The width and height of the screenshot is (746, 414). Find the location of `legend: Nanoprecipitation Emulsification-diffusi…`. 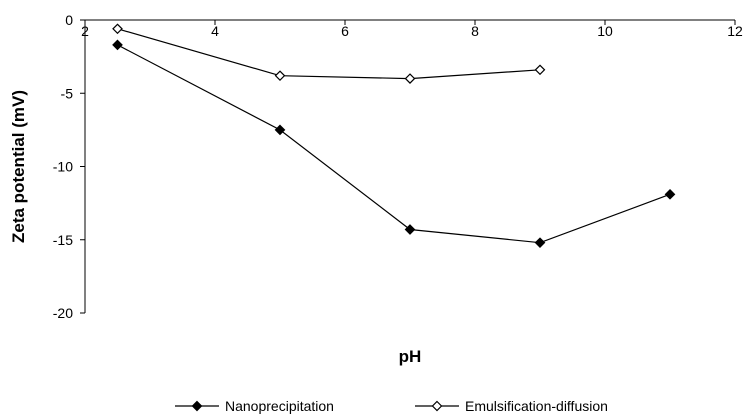

legend: Nanoprecipitation Emulsification-diffusi… is located at coordinates (391, 406).